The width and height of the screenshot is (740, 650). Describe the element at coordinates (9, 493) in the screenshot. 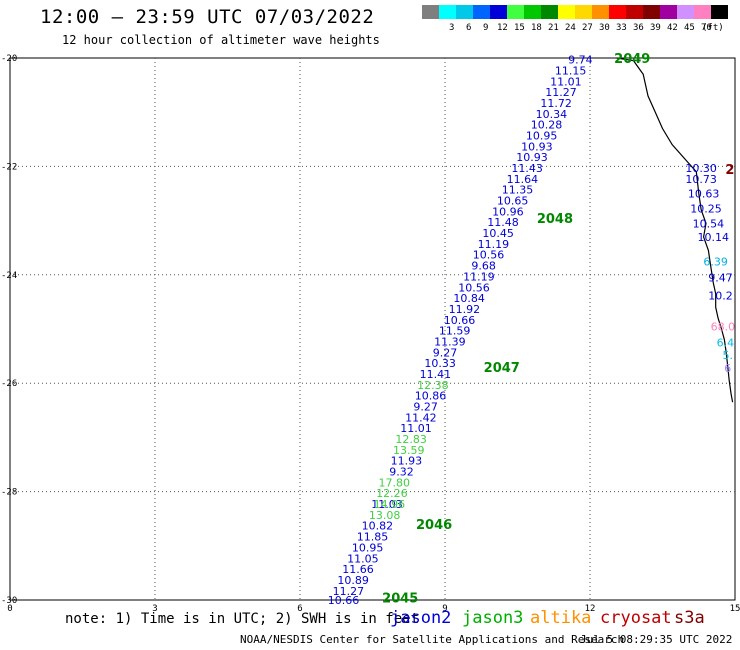

I see `y-tick-label: -28` at that location.